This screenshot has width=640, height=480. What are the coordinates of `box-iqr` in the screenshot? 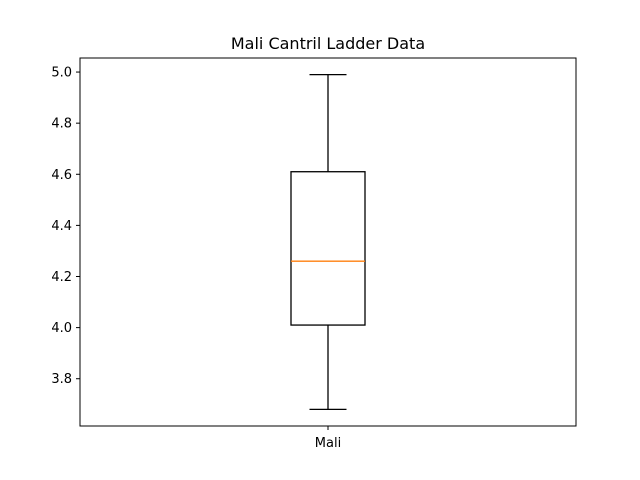 It's located at (328, 248).